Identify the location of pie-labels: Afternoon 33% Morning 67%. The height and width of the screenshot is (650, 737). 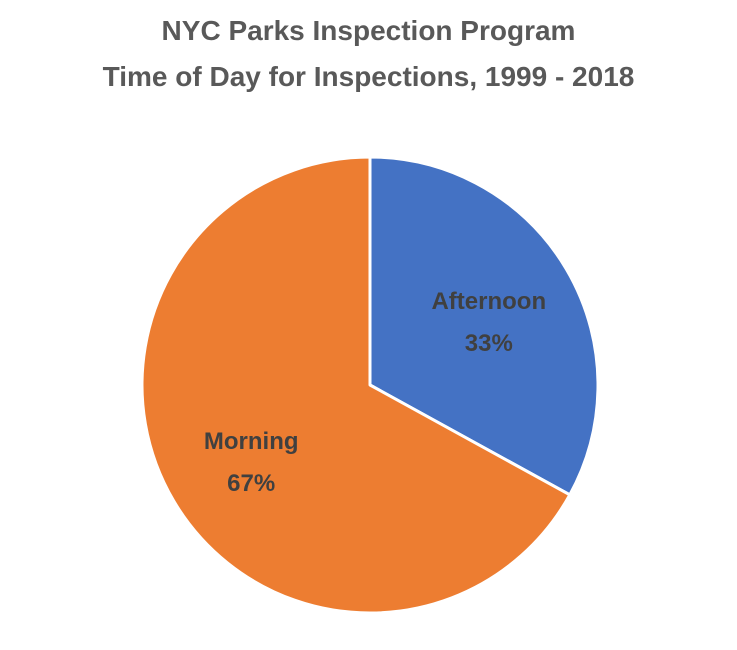
(375, 392).